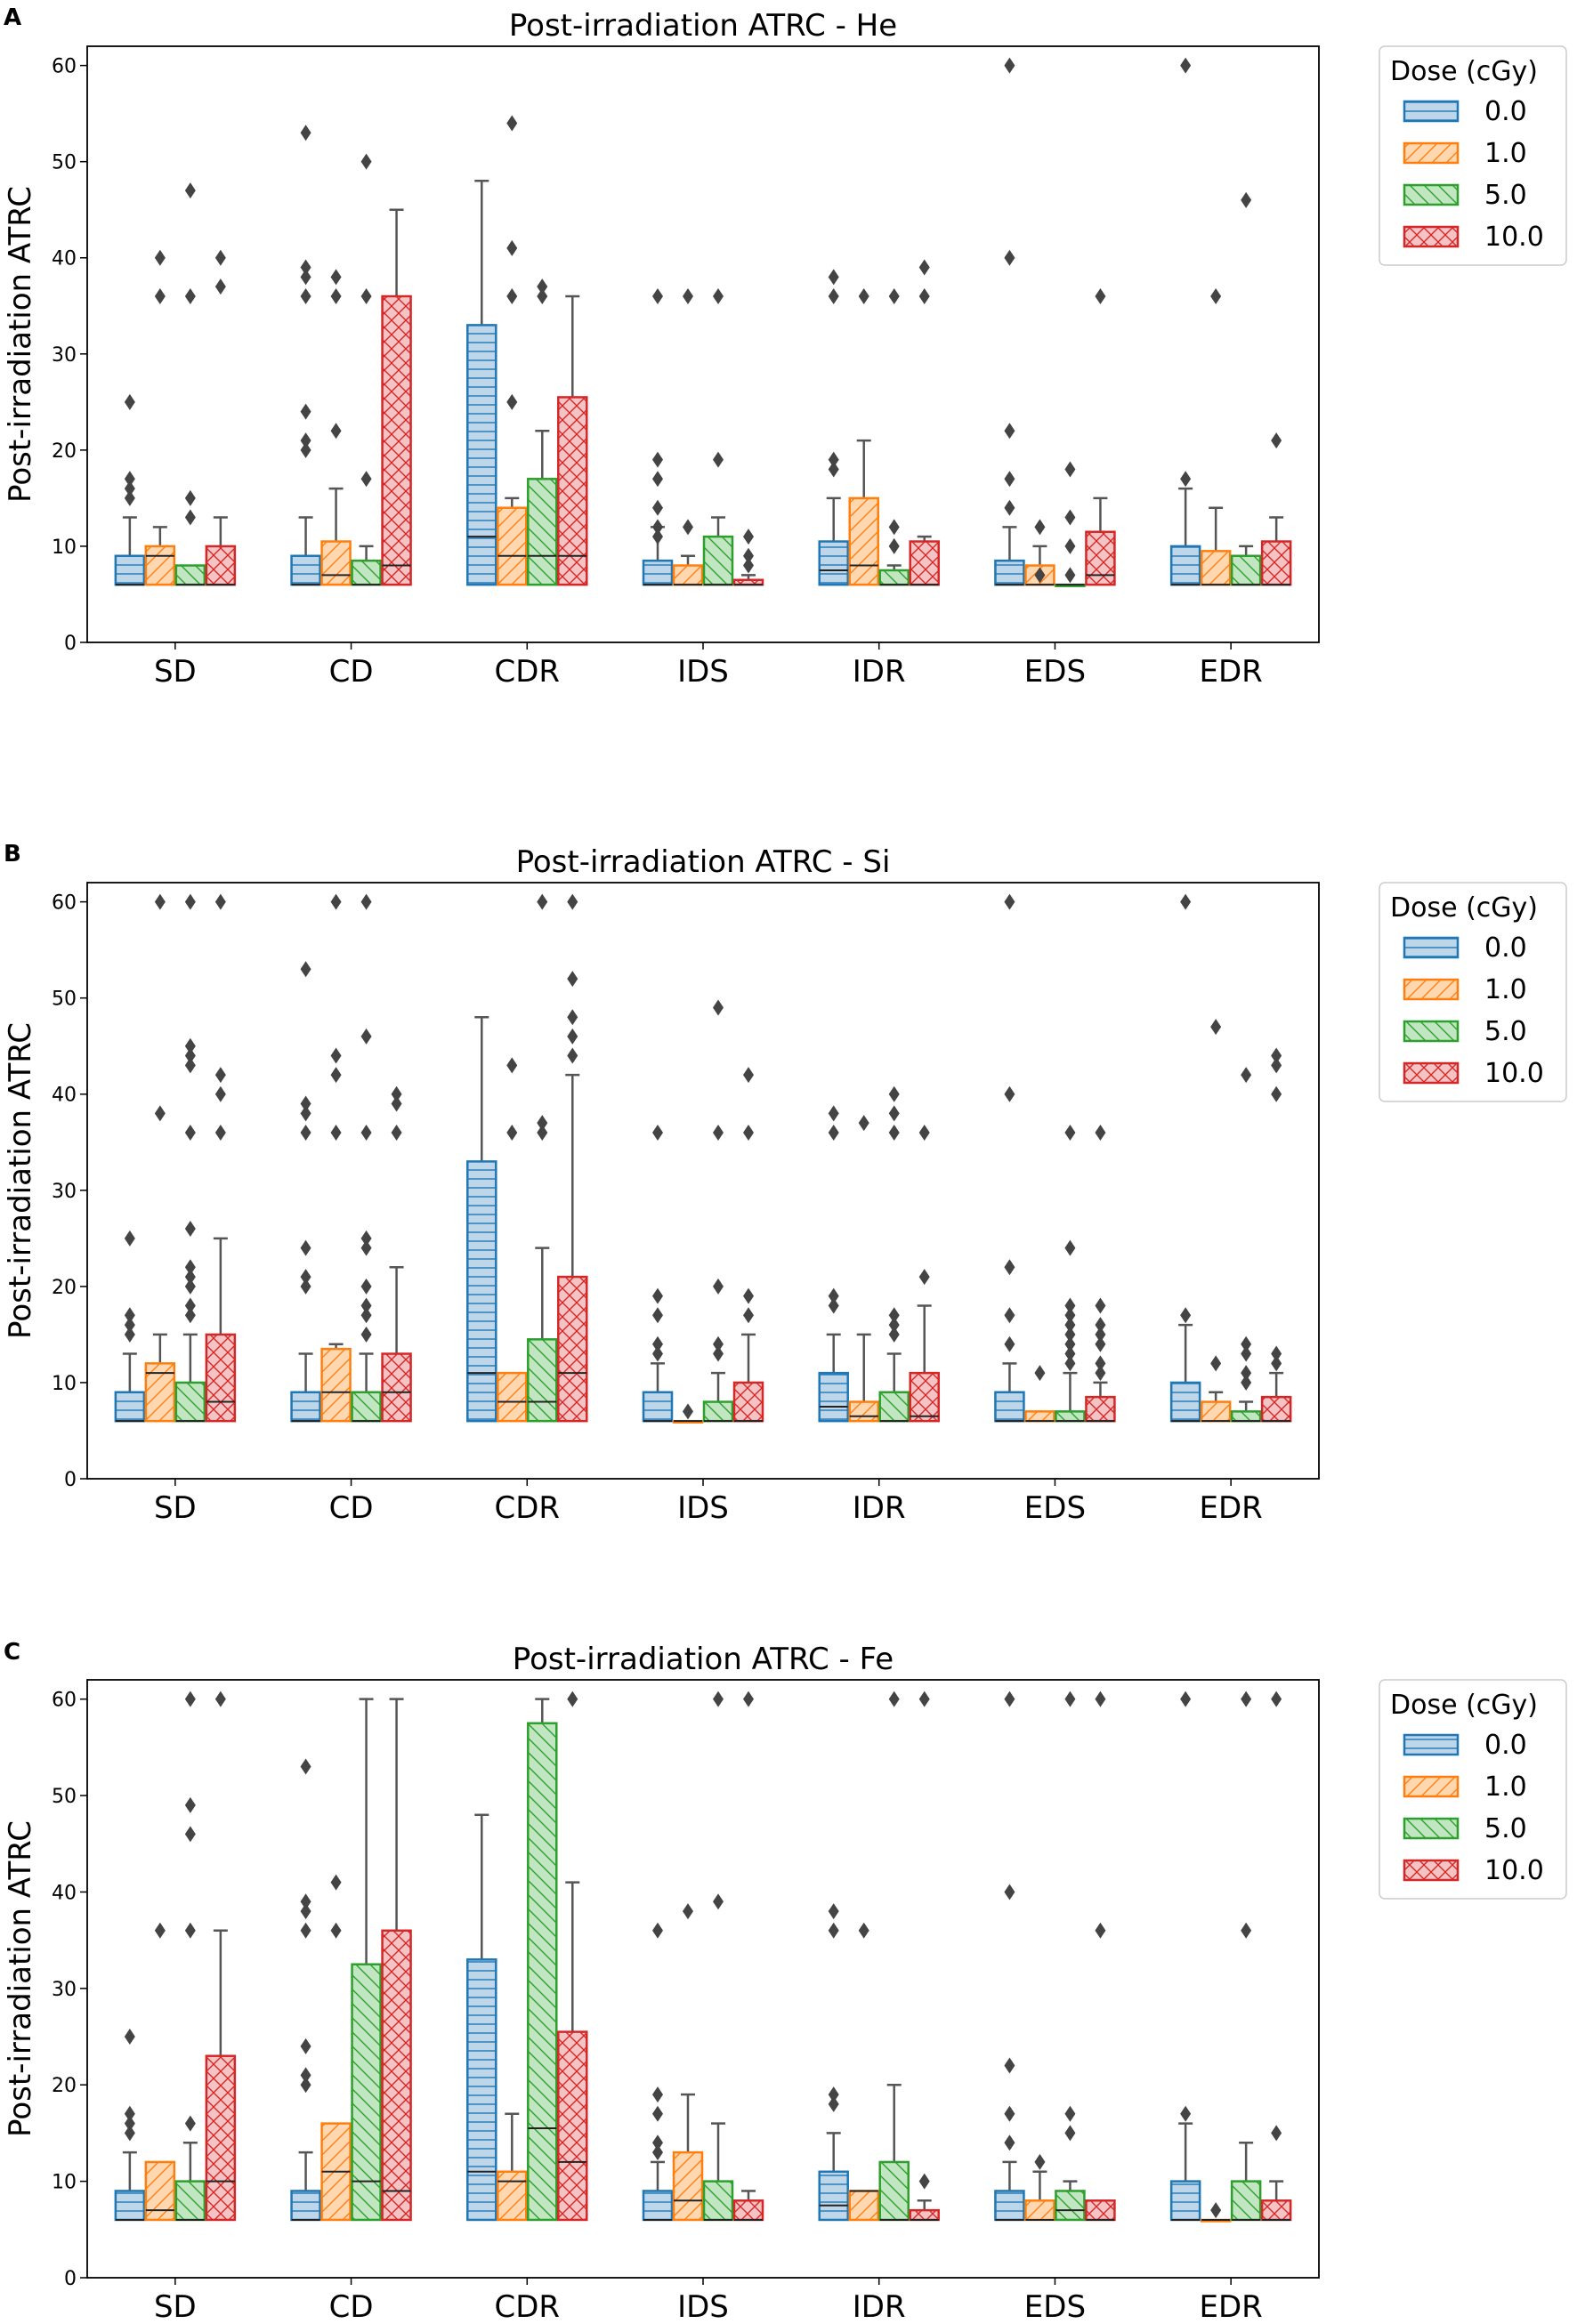 This screenshot has width=1577, height=2324. I want to click on legend-label: 1.0, so click(1506, 1787).